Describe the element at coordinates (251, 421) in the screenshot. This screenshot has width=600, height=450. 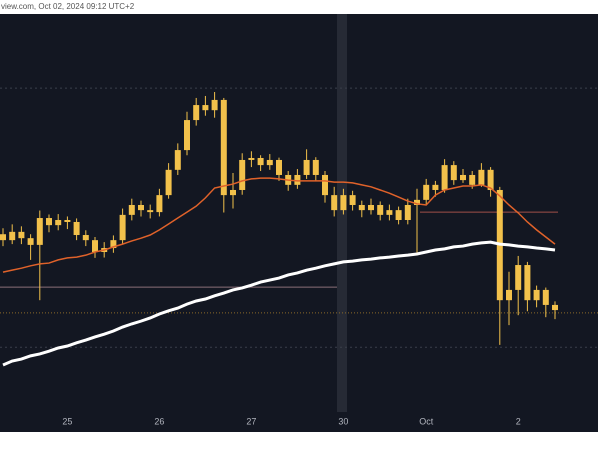
I see `x-tick-label: 27` at that location.